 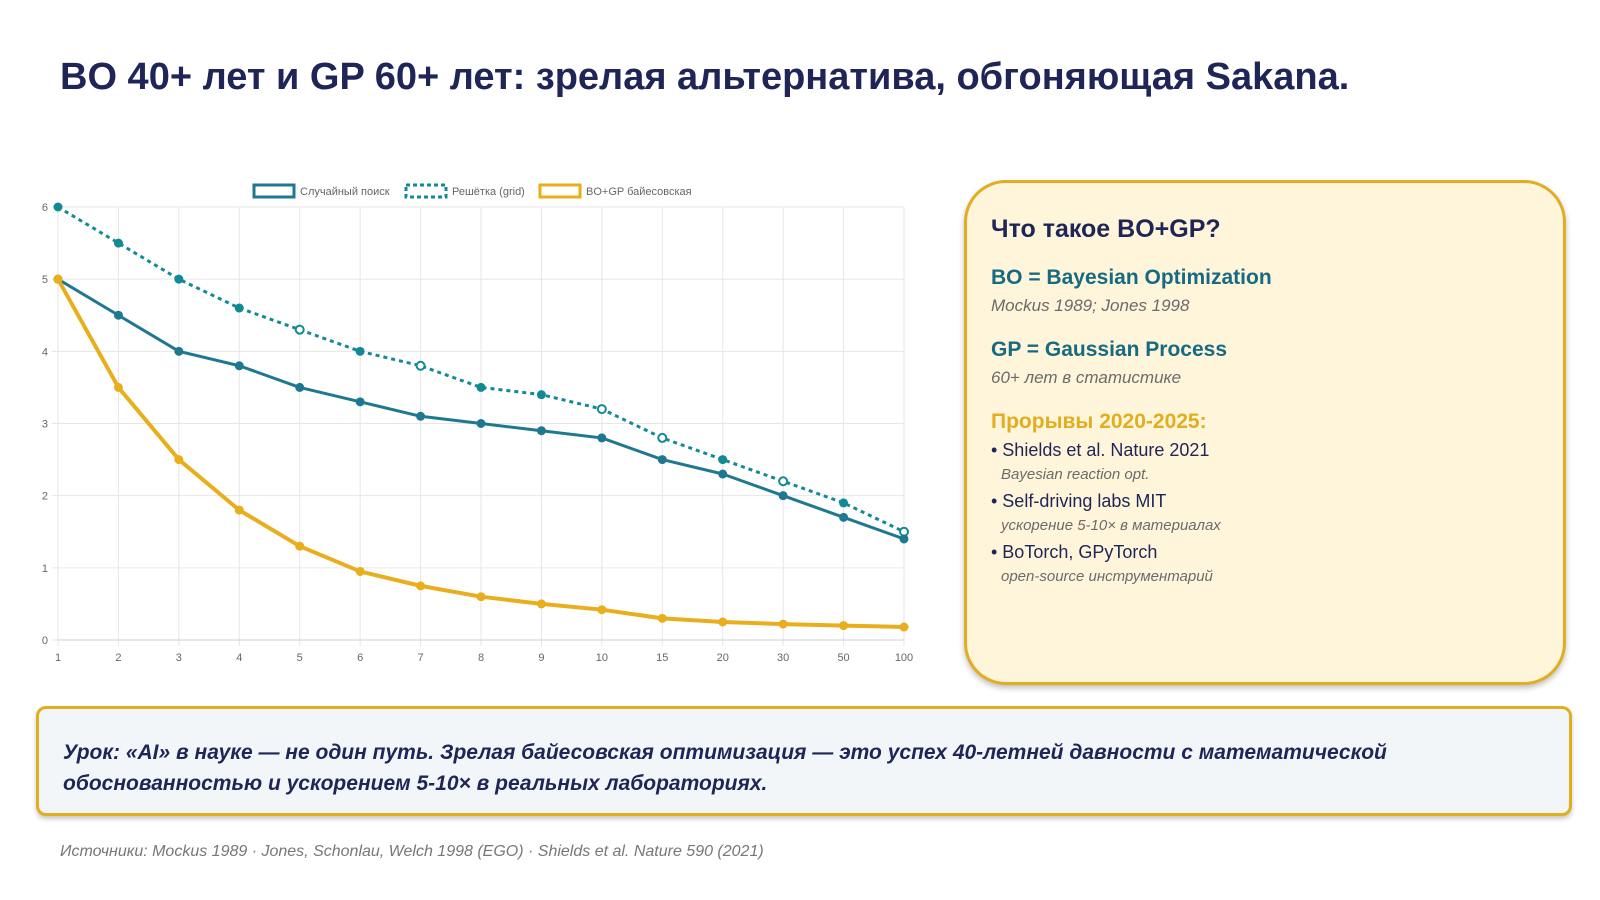 I want to click on breakthrough-item-note: open-source инструментарий, so click(x=1107, y=576).